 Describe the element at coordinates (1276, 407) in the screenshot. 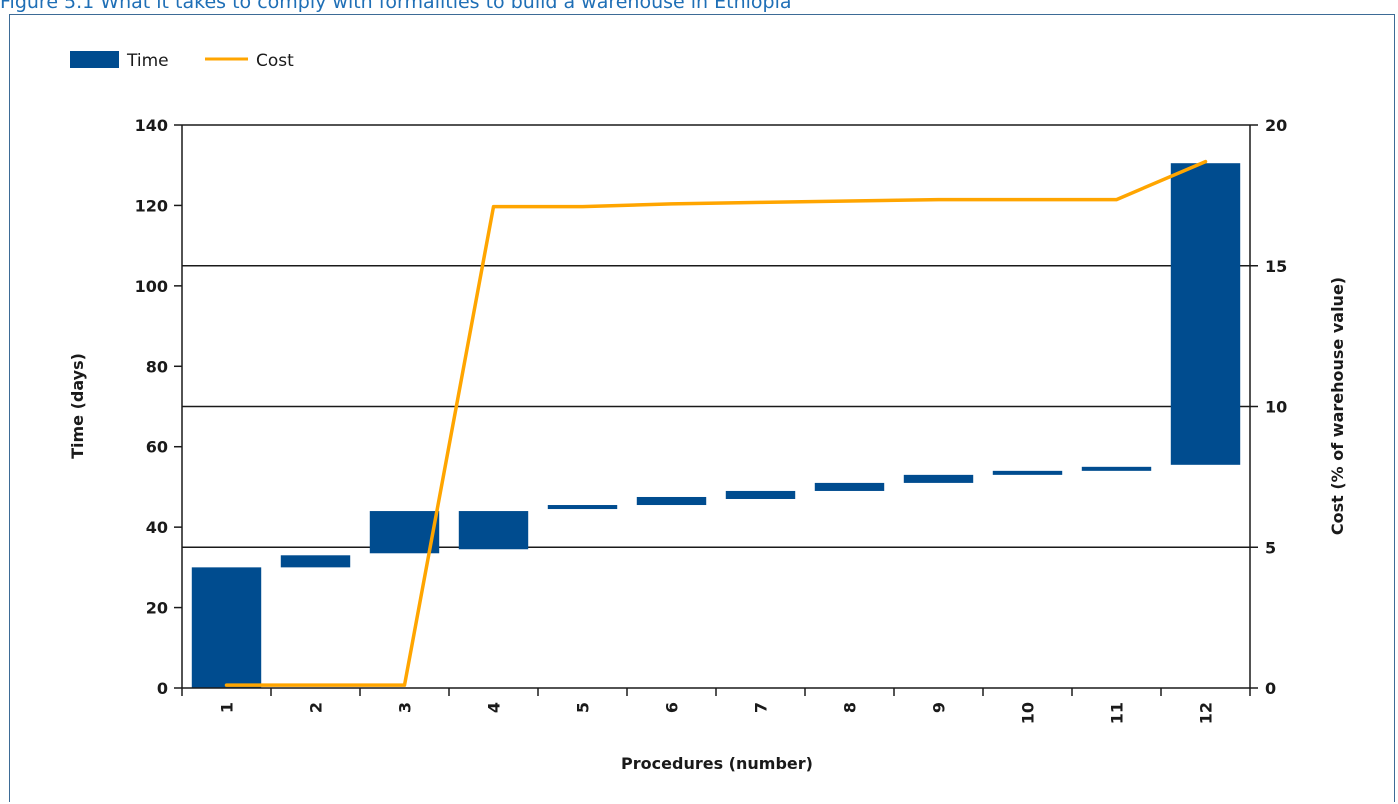

I see `y2-tick-label: 10` at that location.